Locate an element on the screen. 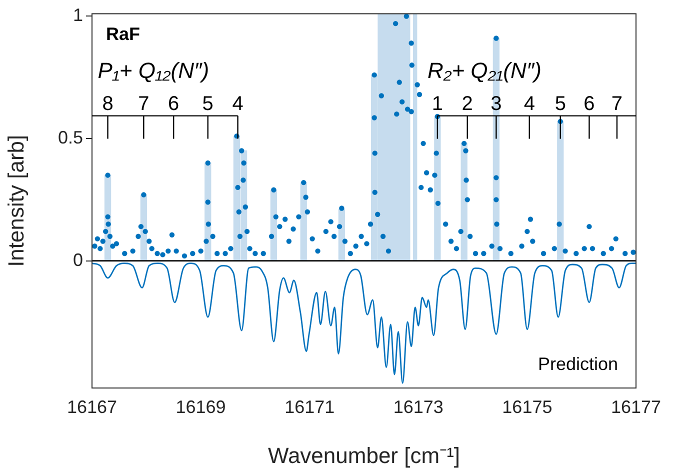 This screenshot has width=683, height=474. series-label: Prediction is located at coordinates (578, 364).